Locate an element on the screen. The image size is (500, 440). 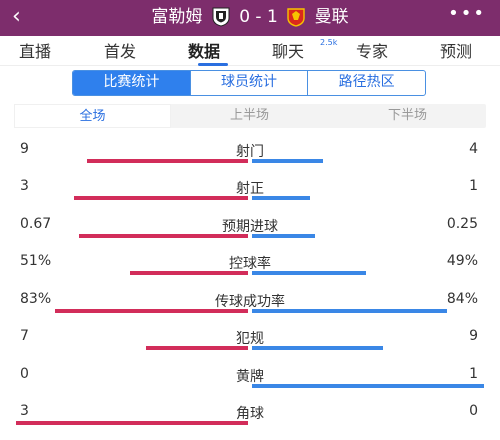
back-arrow-icon: ‹ is located at coordinates (16, 16).